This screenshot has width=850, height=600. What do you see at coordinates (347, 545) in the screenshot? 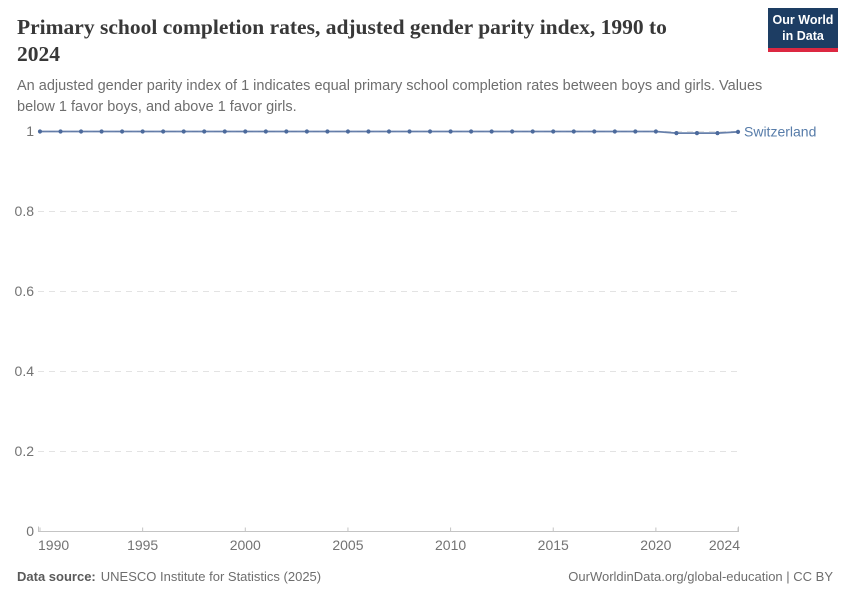
I see `x-axis-label: 2005` at bounding box center [347, 545].